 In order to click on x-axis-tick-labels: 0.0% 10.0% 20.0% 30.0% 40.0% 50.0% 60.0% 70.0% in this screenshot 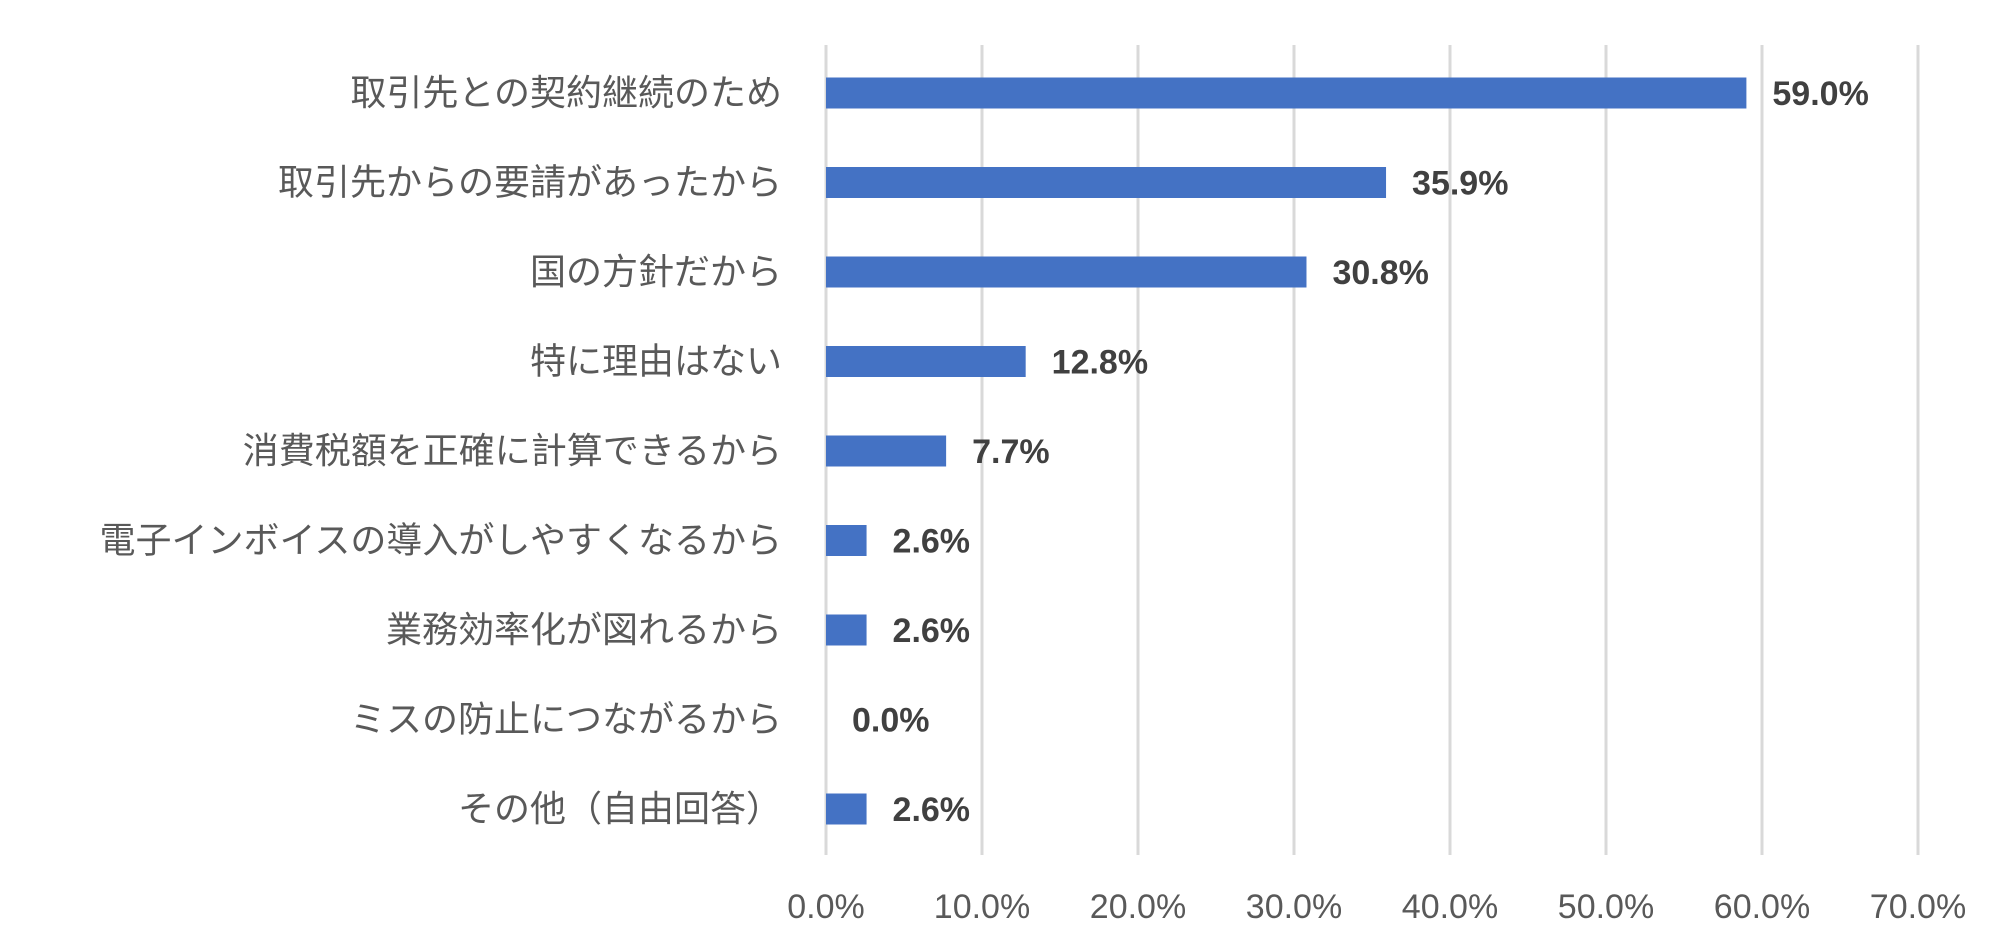, I will do `click(1376, 907)`.